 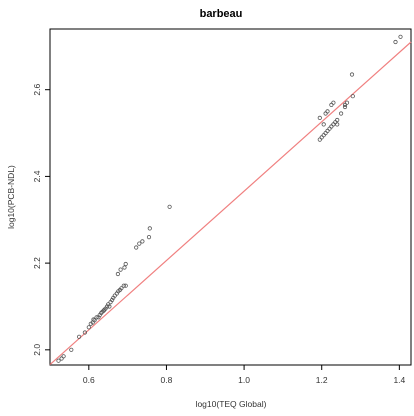 I want to click on x-axis-label: log10(TEQ Global), so click(x=231, y=404).